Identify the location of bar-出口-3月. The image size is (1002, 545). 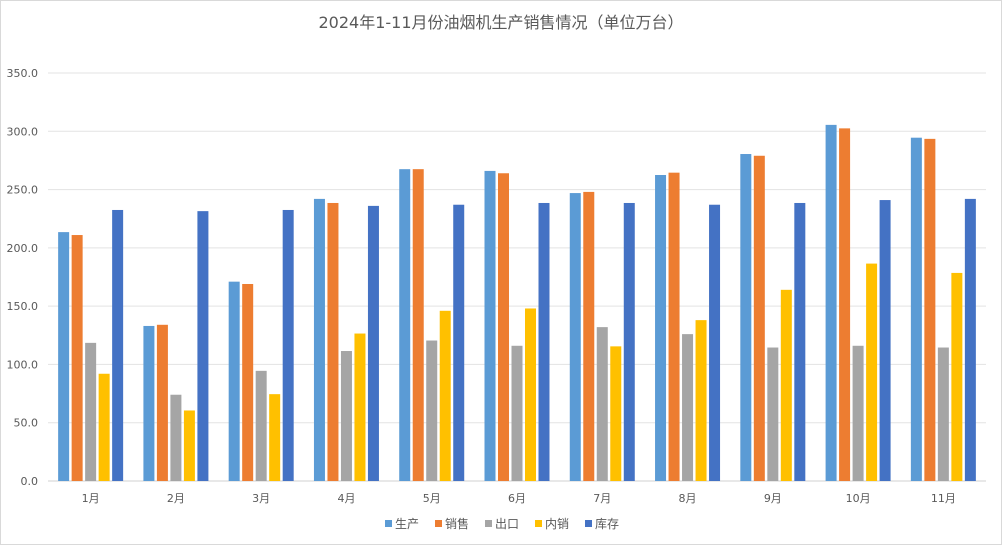
(261, 425).